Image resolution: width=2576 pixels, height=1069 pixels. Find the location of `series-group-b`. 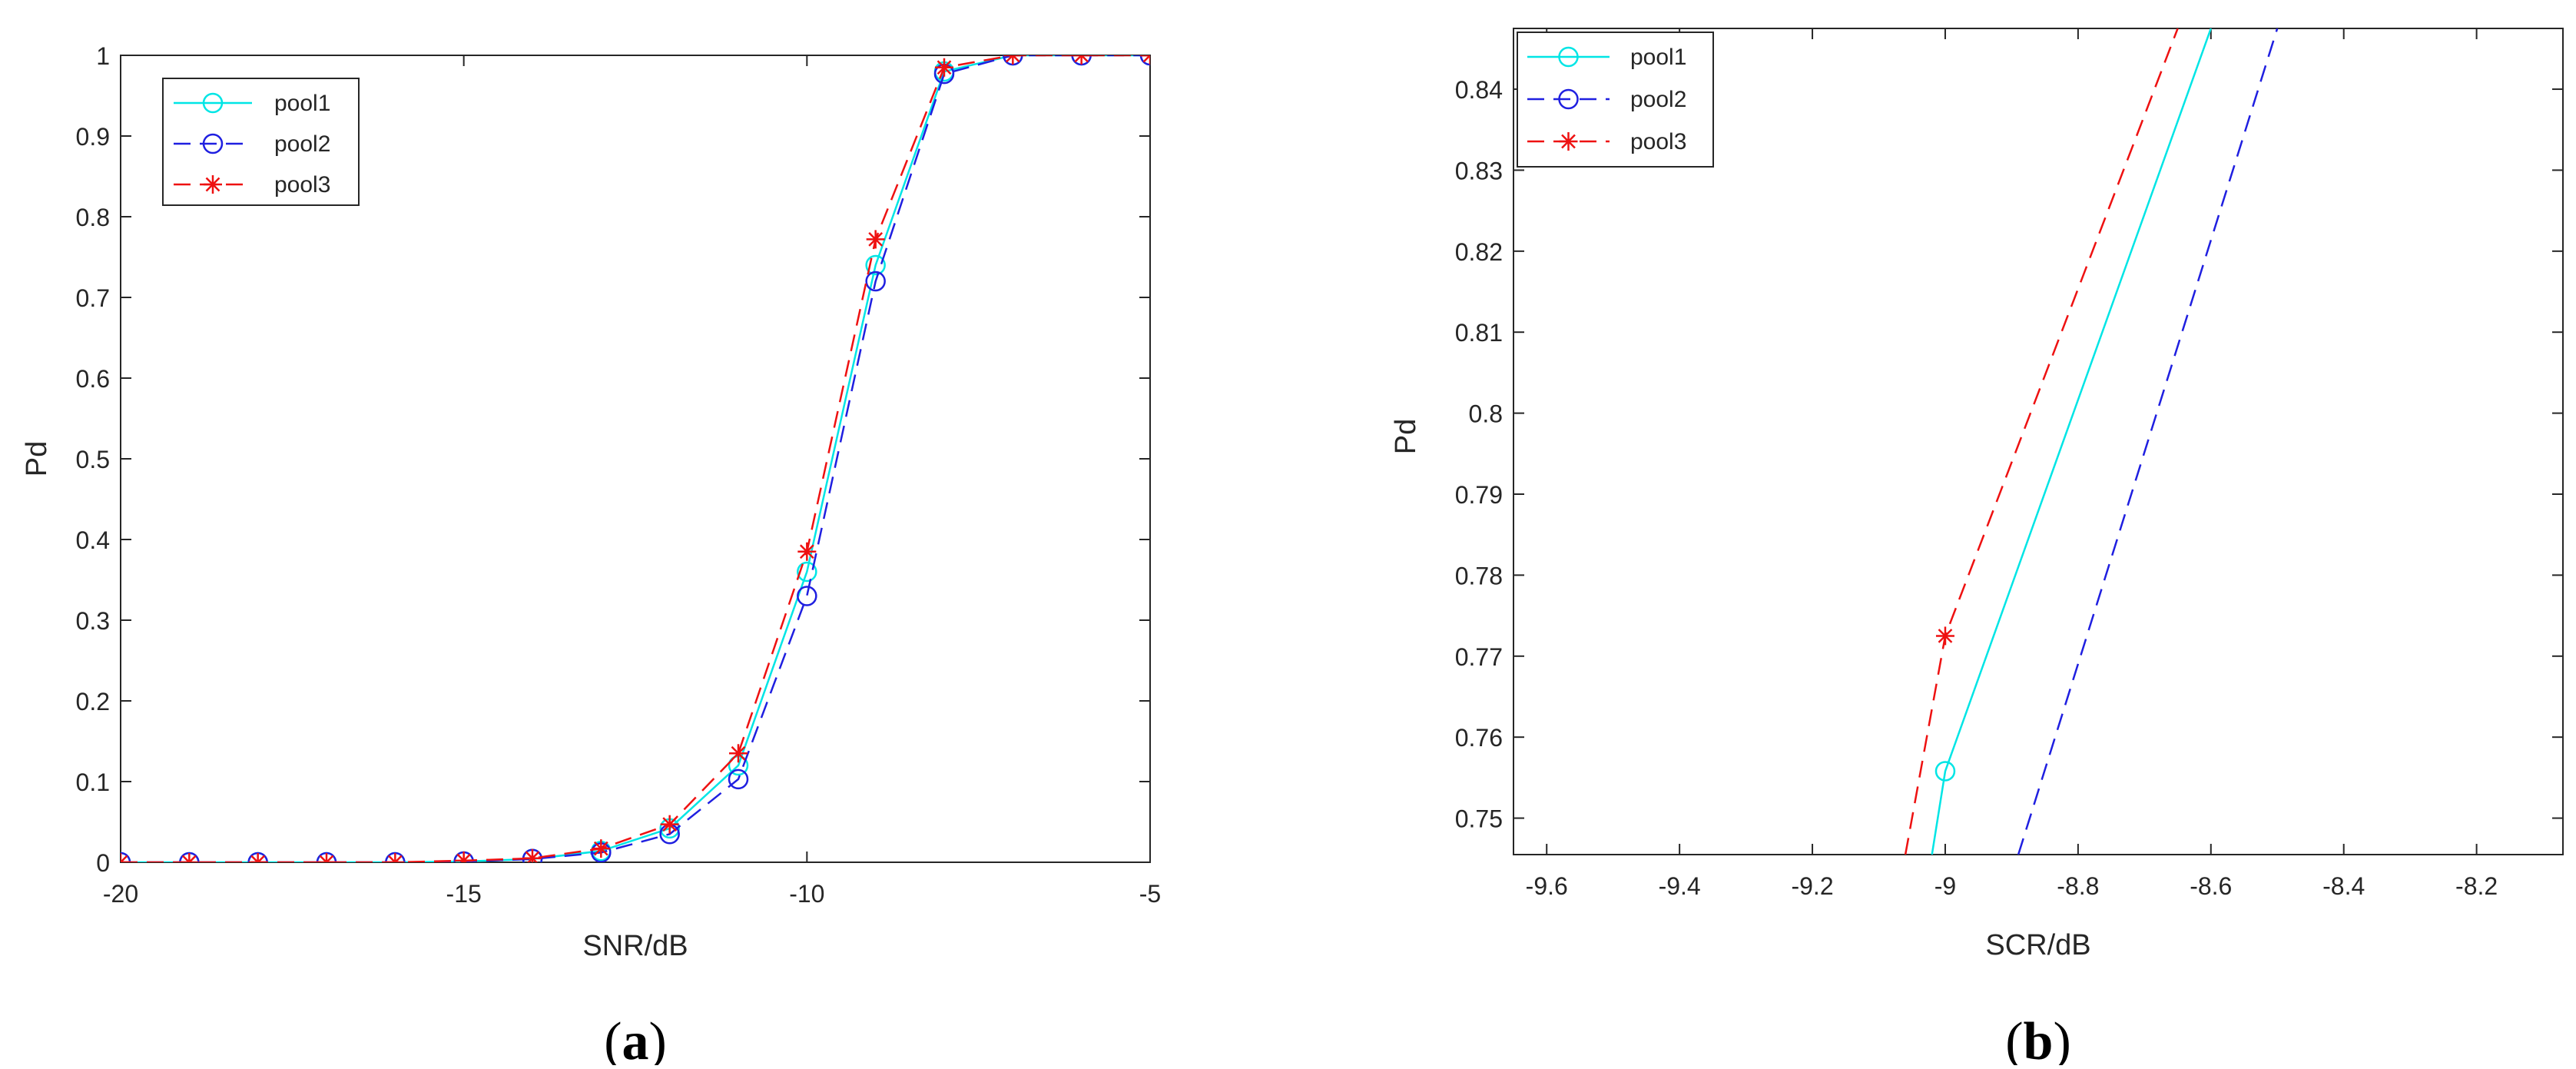

series-group-b is located at coordinates (2091, 441).